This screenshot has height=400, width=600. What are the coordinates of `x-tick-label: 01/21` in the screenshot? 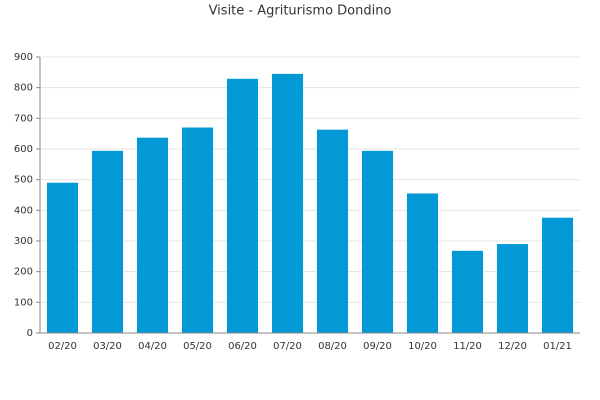 It's located at (557, 346).